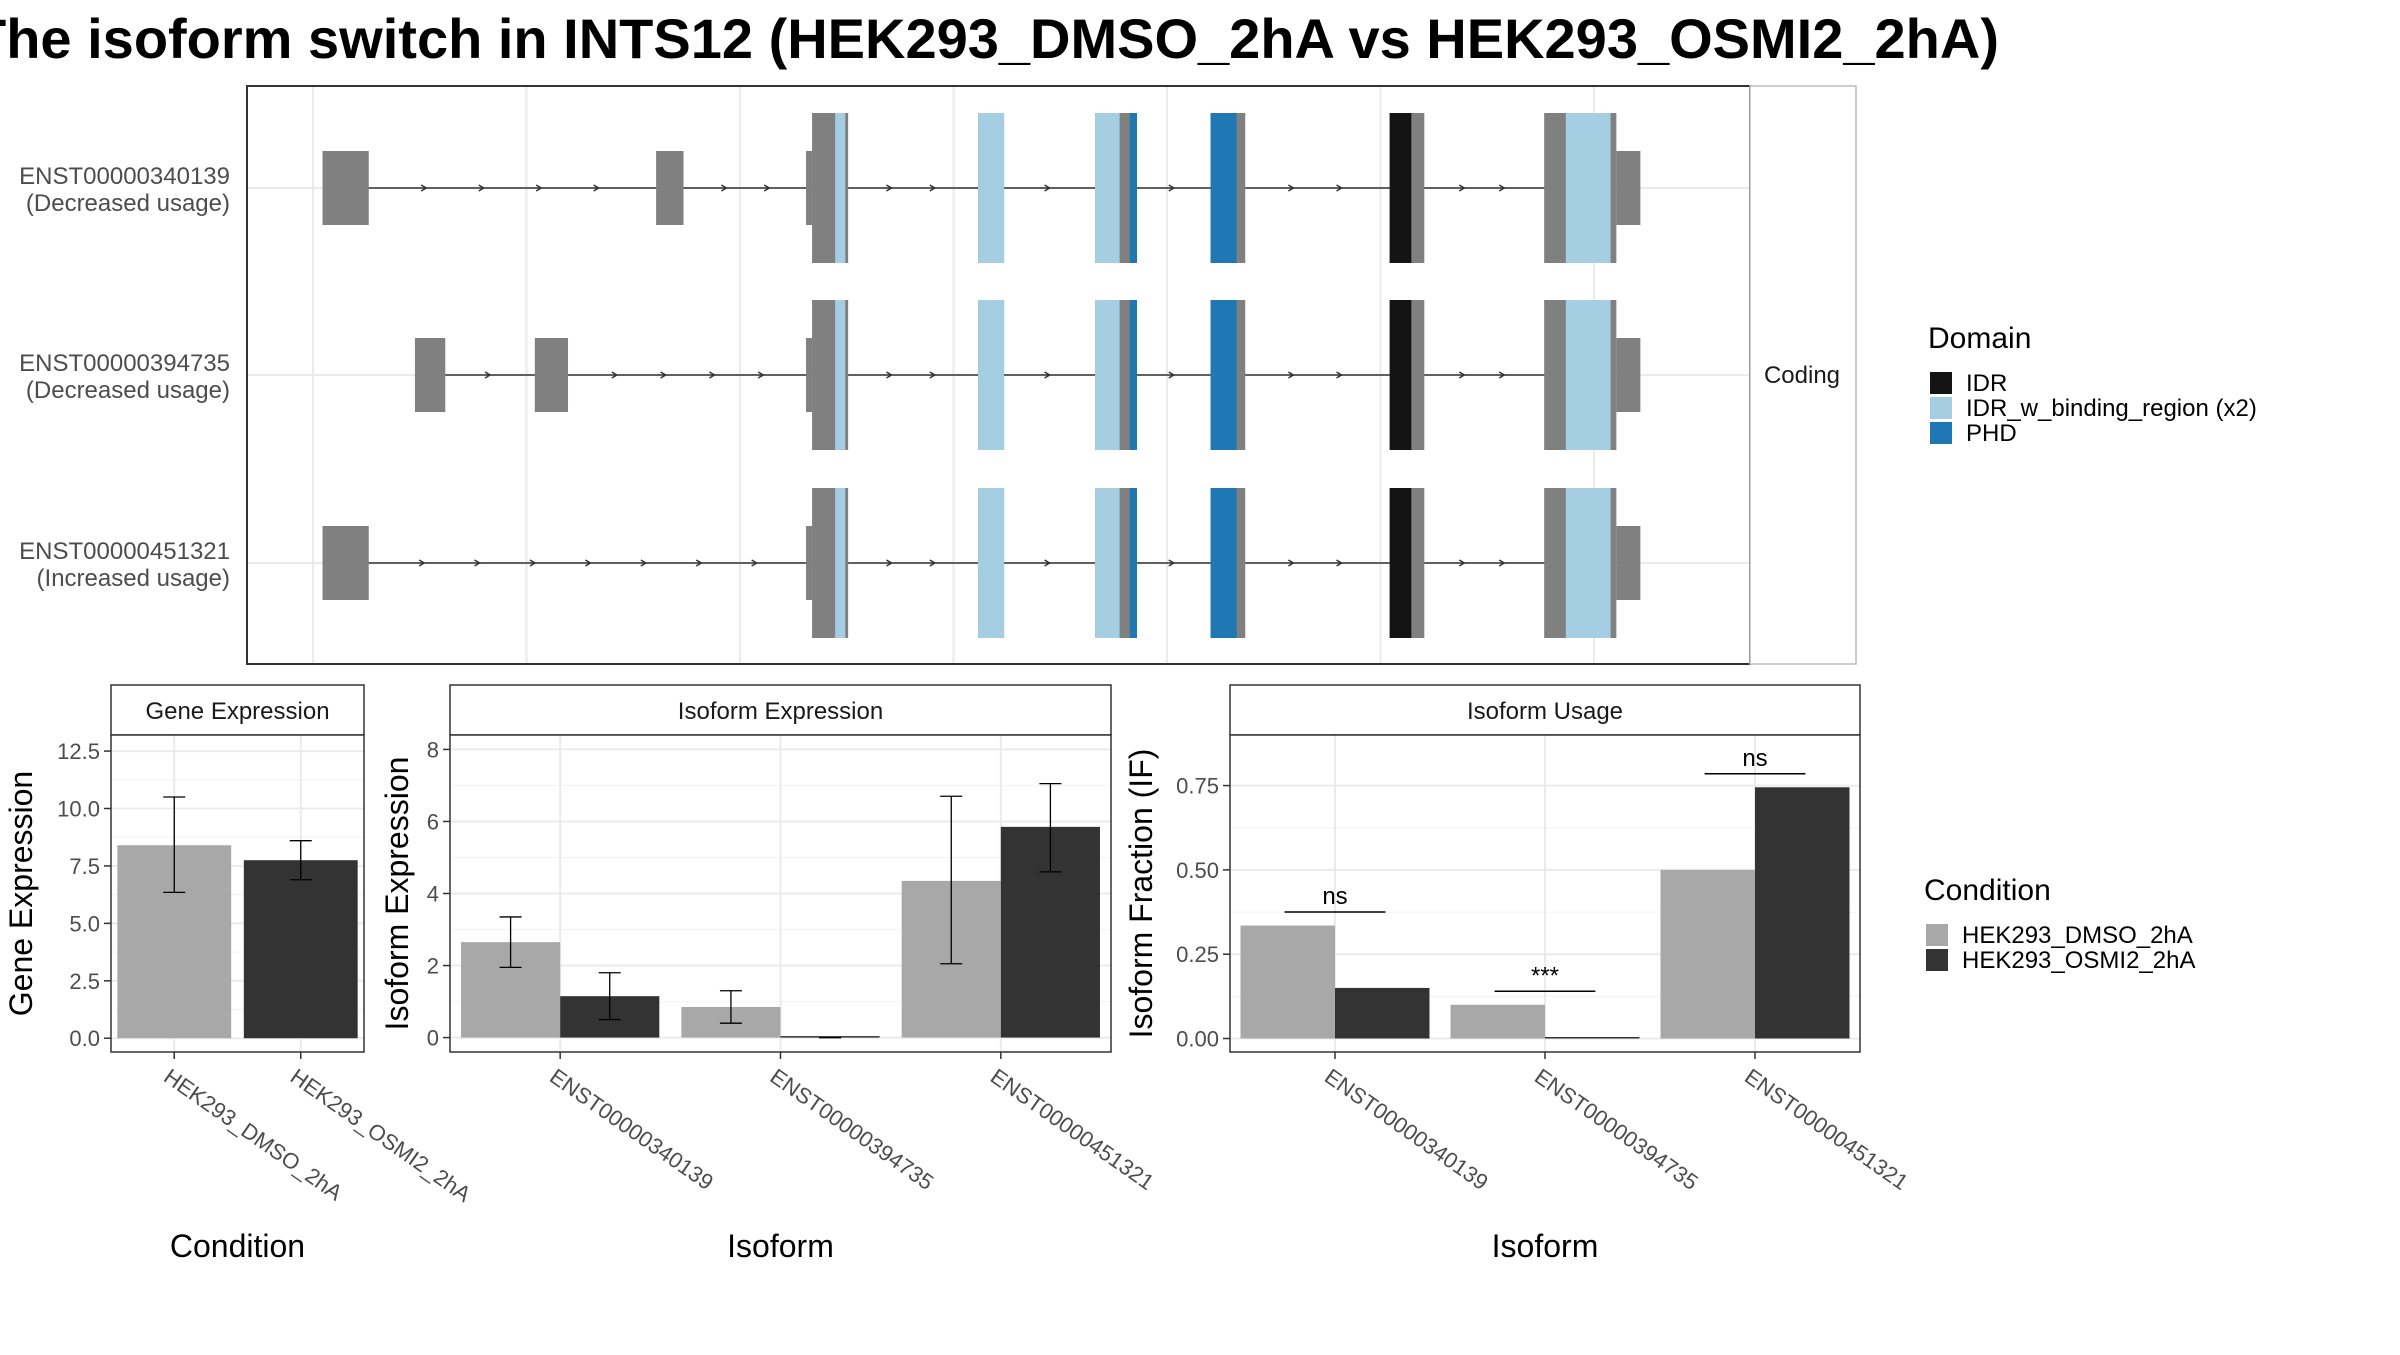 This screenshot has width=2400, height=1355. I want to click on y-tick-label: 4, so click(433, 894).